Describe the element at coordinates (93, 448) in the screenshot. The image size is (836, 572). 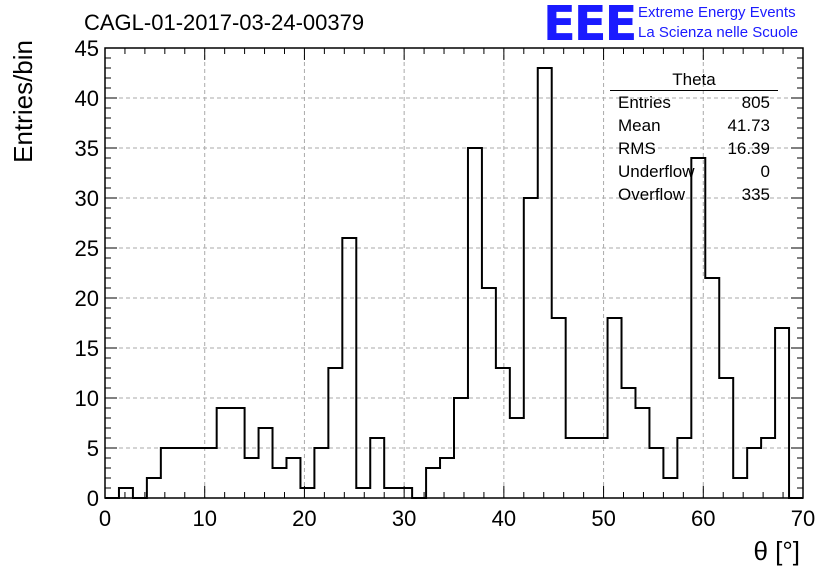
I see `y-tick-label: 5` at that location.